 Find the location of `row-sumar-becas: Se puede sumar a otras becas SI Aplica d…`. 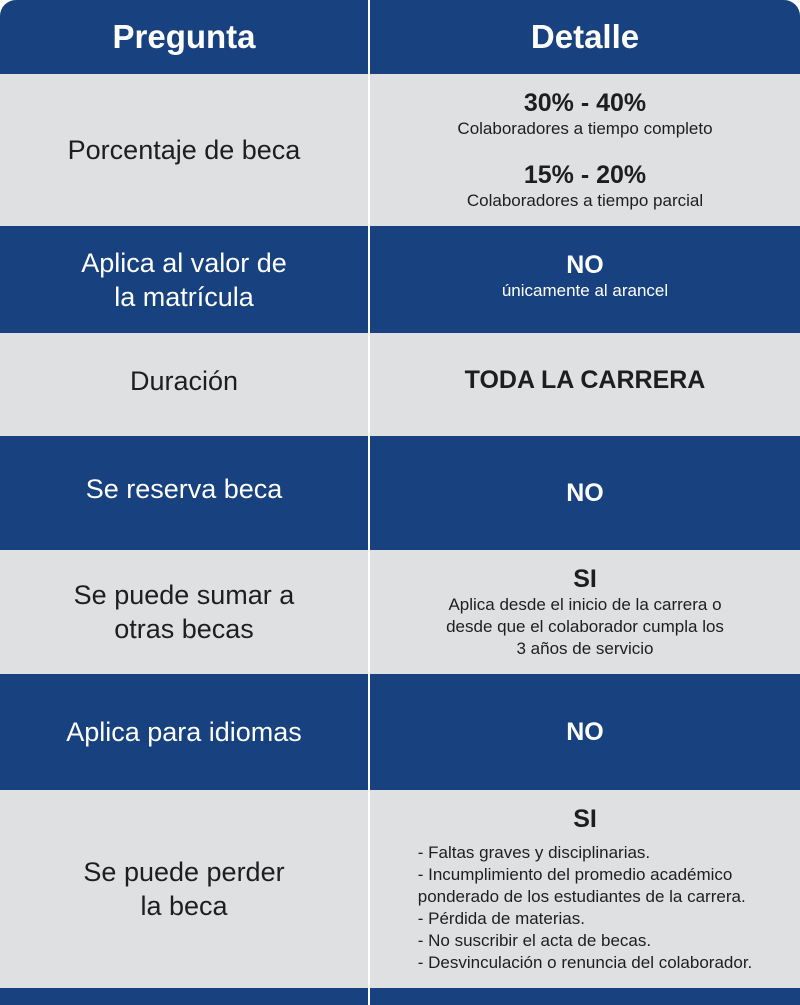

row-sumar-becas: Se puede sumar a otras becas SI Aplica d… is located at coordinates (400, 612).